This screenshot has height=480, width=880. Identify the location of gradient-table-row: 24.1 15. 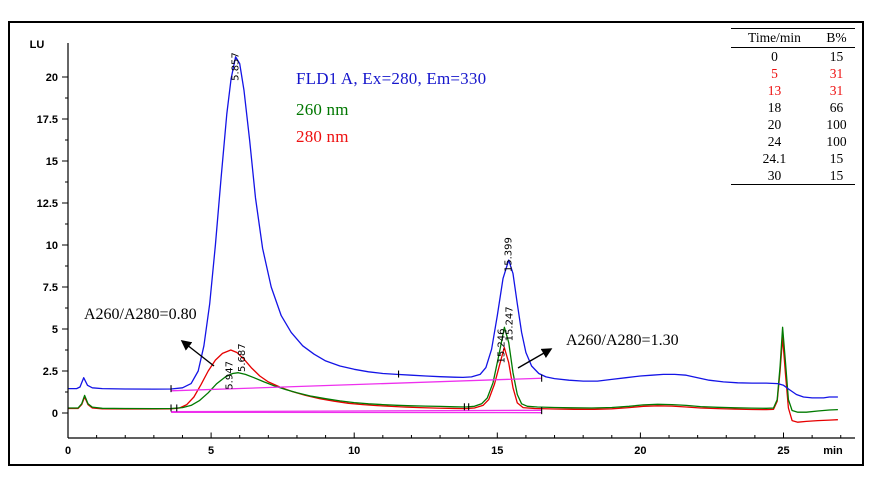
(793, 158).